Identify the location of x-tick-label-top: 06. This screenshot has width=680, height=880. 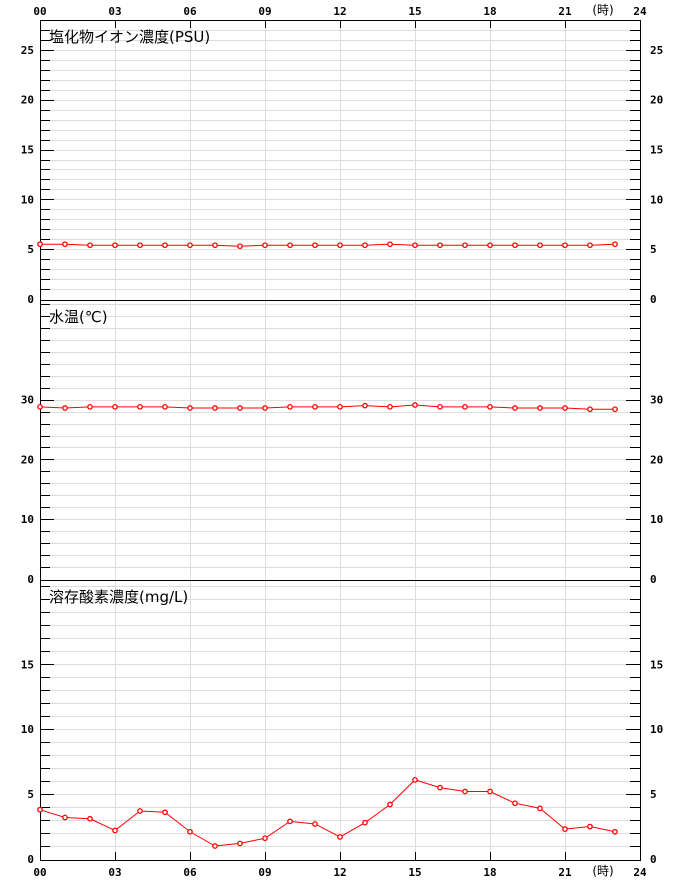
(190, 11).